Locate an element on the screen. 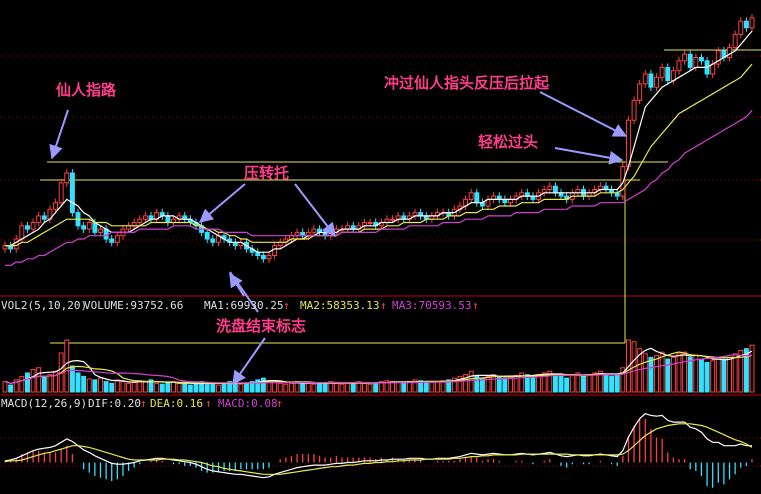 This screenshot has height=494, width=761. macd-dea-line is located at coordinates (378, 449).